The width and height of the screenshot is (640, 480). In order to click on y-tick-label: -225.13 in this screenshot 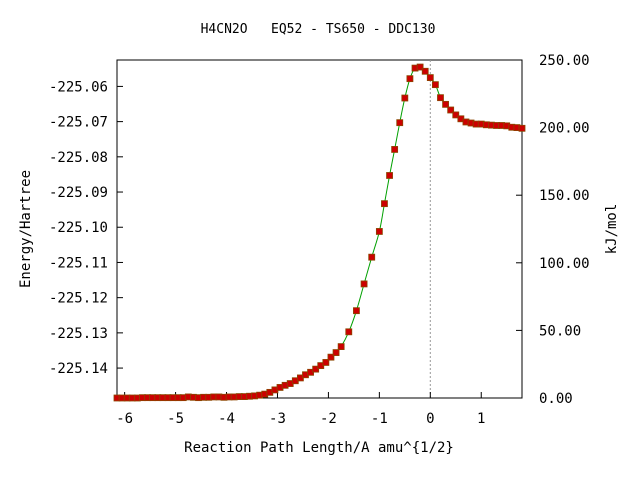, I will do `click(78, 334)`.